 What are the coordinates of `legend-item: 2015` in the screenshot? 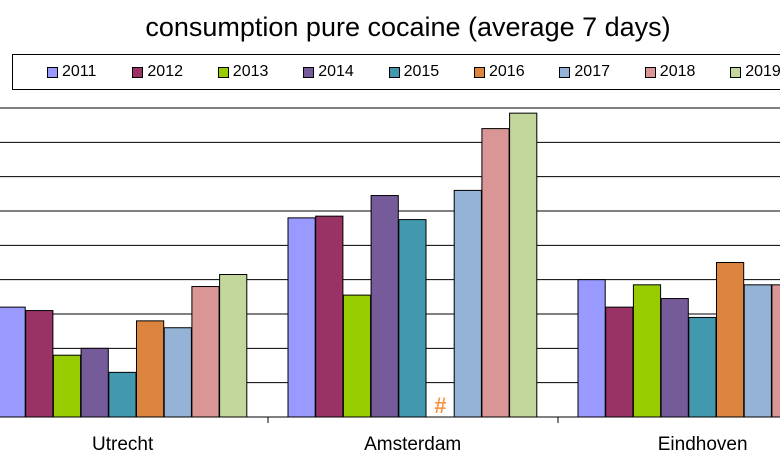 It's located at (414, 72).